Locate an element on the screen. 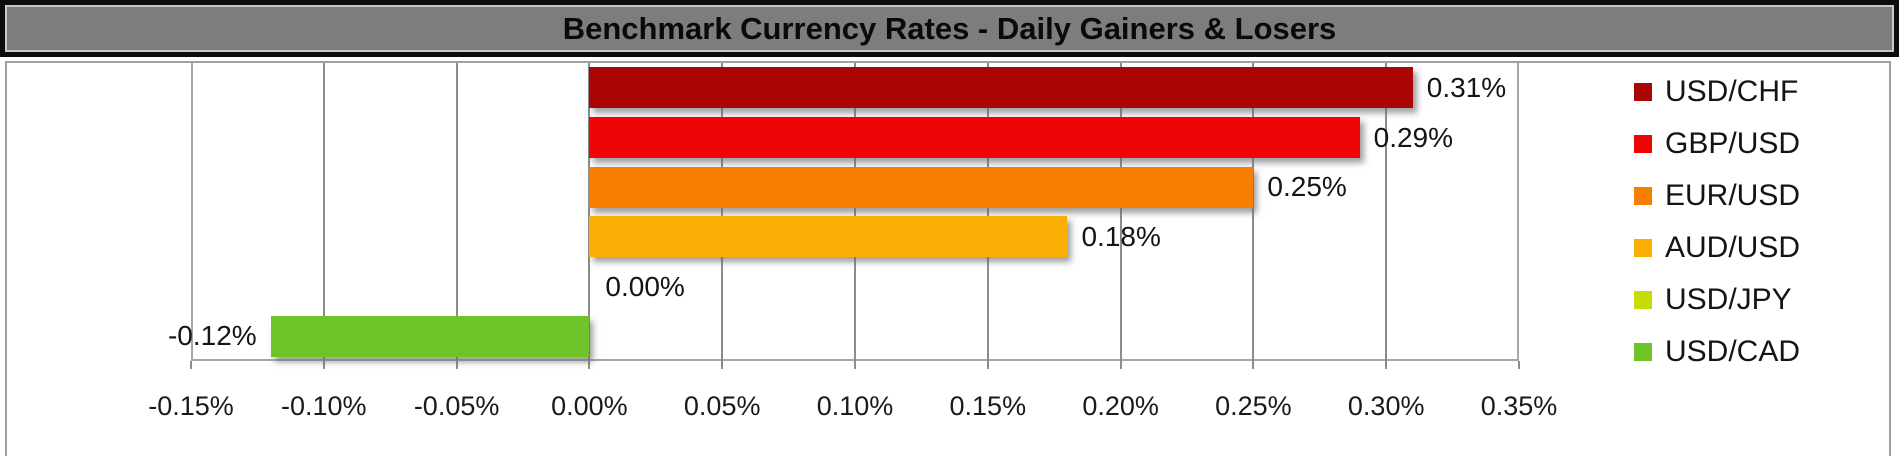 This screenshot has width=1899, height=458. legend-item-gbp-usd: GBP/USD is located at coordinates (1717, 144).